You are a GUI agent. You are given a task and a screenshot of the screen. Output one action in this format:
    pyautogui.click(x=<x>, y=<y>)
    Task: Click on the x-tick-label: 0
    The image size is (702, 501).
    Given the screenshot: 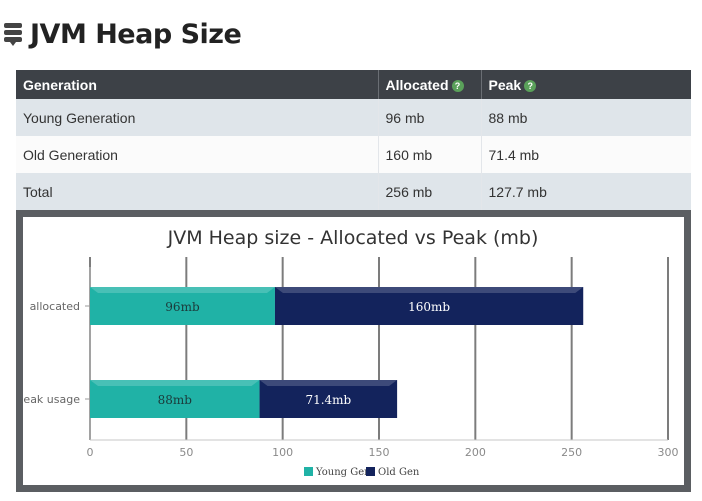 What is the action you would take?
    pyautogui.click(x=90, y=452)
    